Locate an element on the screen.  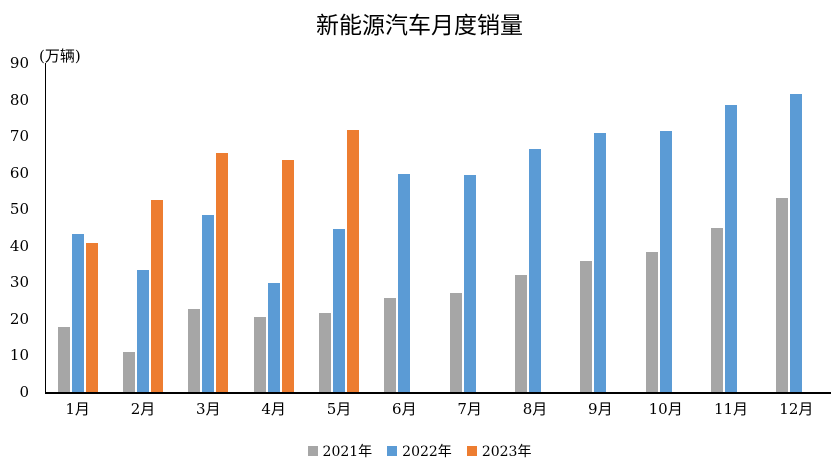
legend-label-2021年: 2021年 is located at coordinates (347, 452).